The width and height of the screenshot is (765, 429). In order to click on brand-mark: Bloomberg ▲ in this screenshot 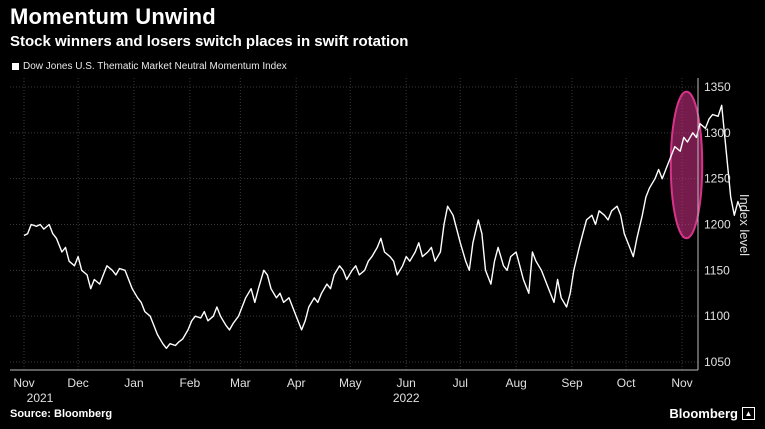, I will do `click(712, 413)`.